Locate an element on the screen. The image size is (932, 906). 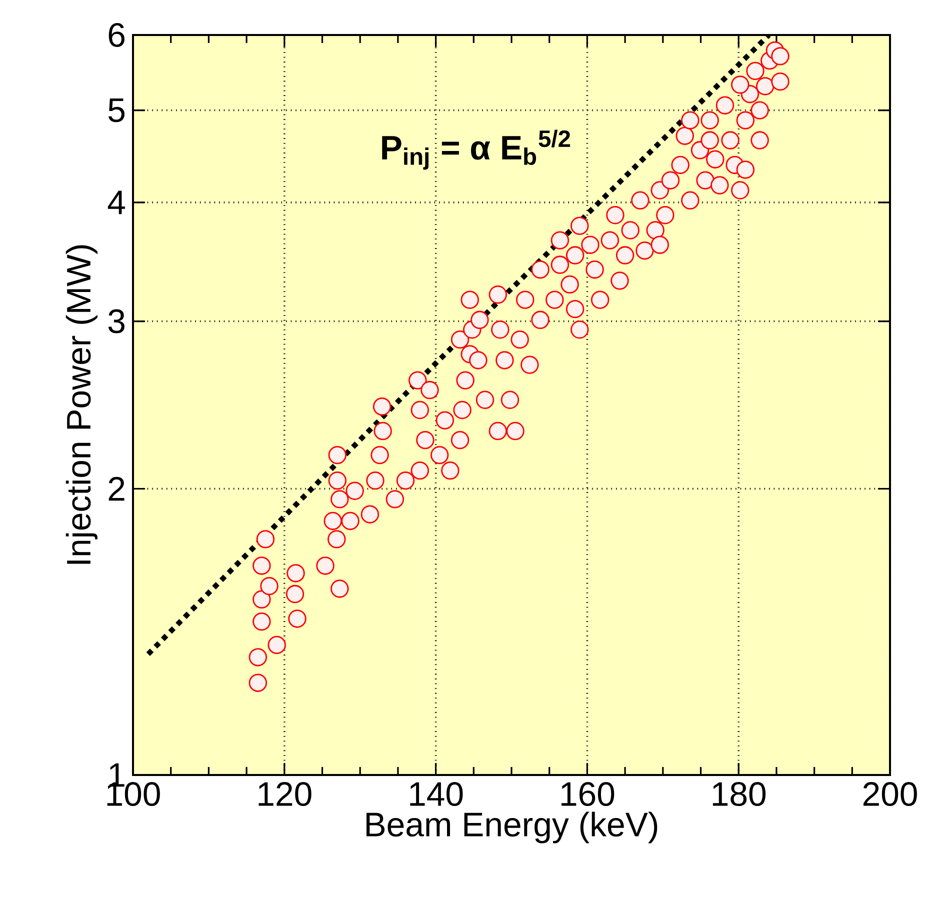
x-tick-label: 200 is located at coordinates (890, 794).